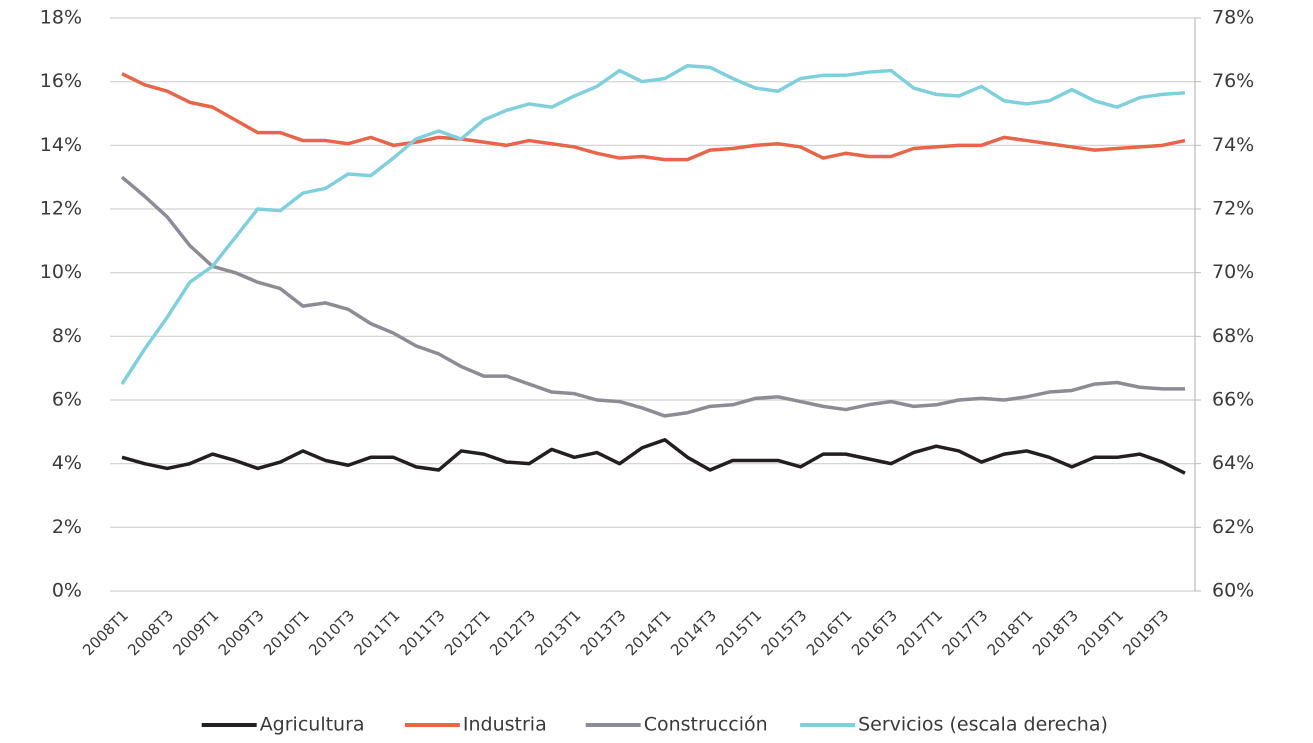 This screenshot has height=743, width=1313. I want to click on y-tick-label: 10%, so click(61, 272).